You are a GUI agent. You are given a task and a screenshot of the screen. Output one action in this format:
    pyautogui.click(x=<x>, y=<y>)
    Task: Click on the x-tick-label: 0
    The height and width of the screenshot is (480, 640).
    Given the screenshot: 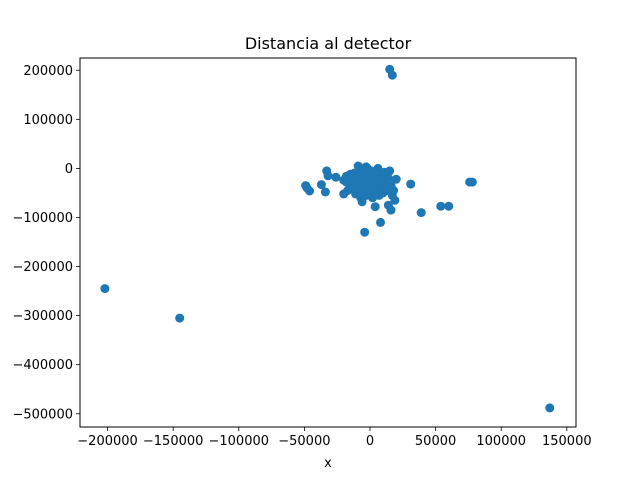 What is the action you would take?
    pyautogui.click(x=370, y=441)
    